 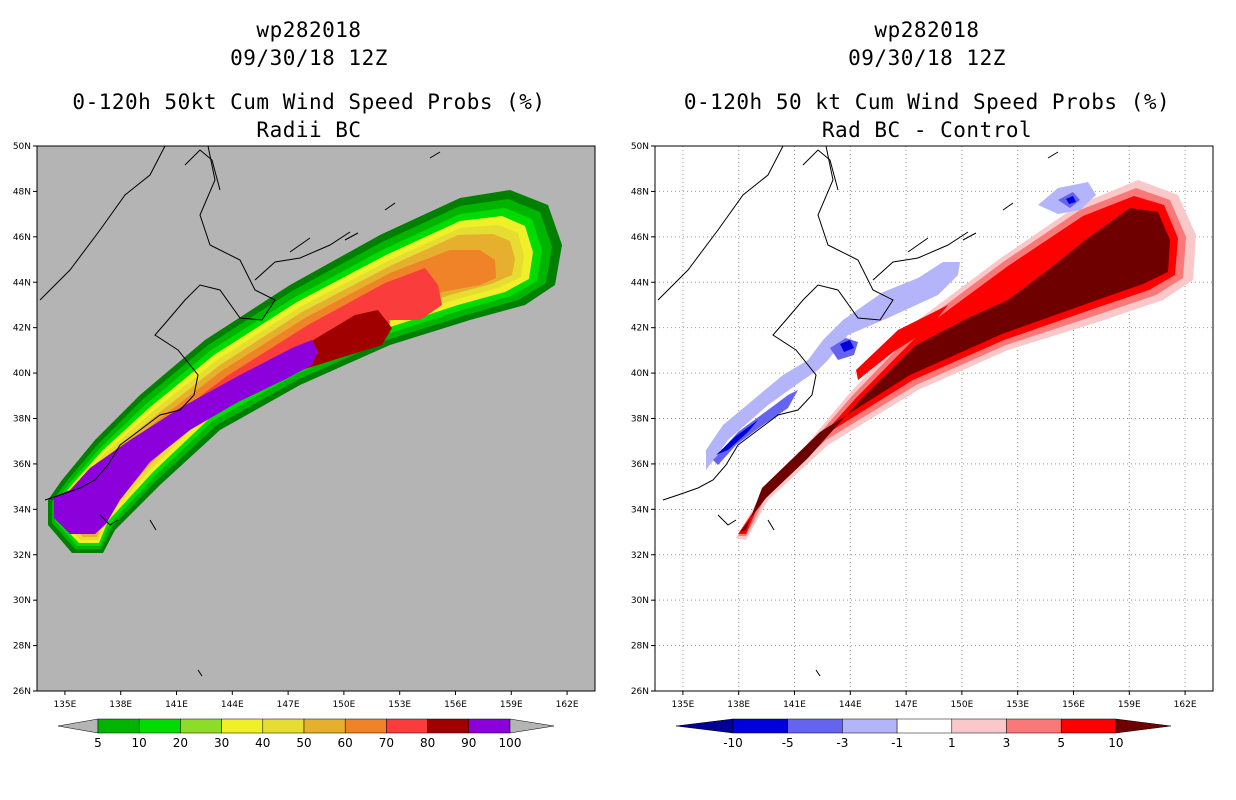 What do you see at coordinates (1071, 200) in the screenshot?
I see `diff-neg-5-c` at bounding box center [1071, 200].